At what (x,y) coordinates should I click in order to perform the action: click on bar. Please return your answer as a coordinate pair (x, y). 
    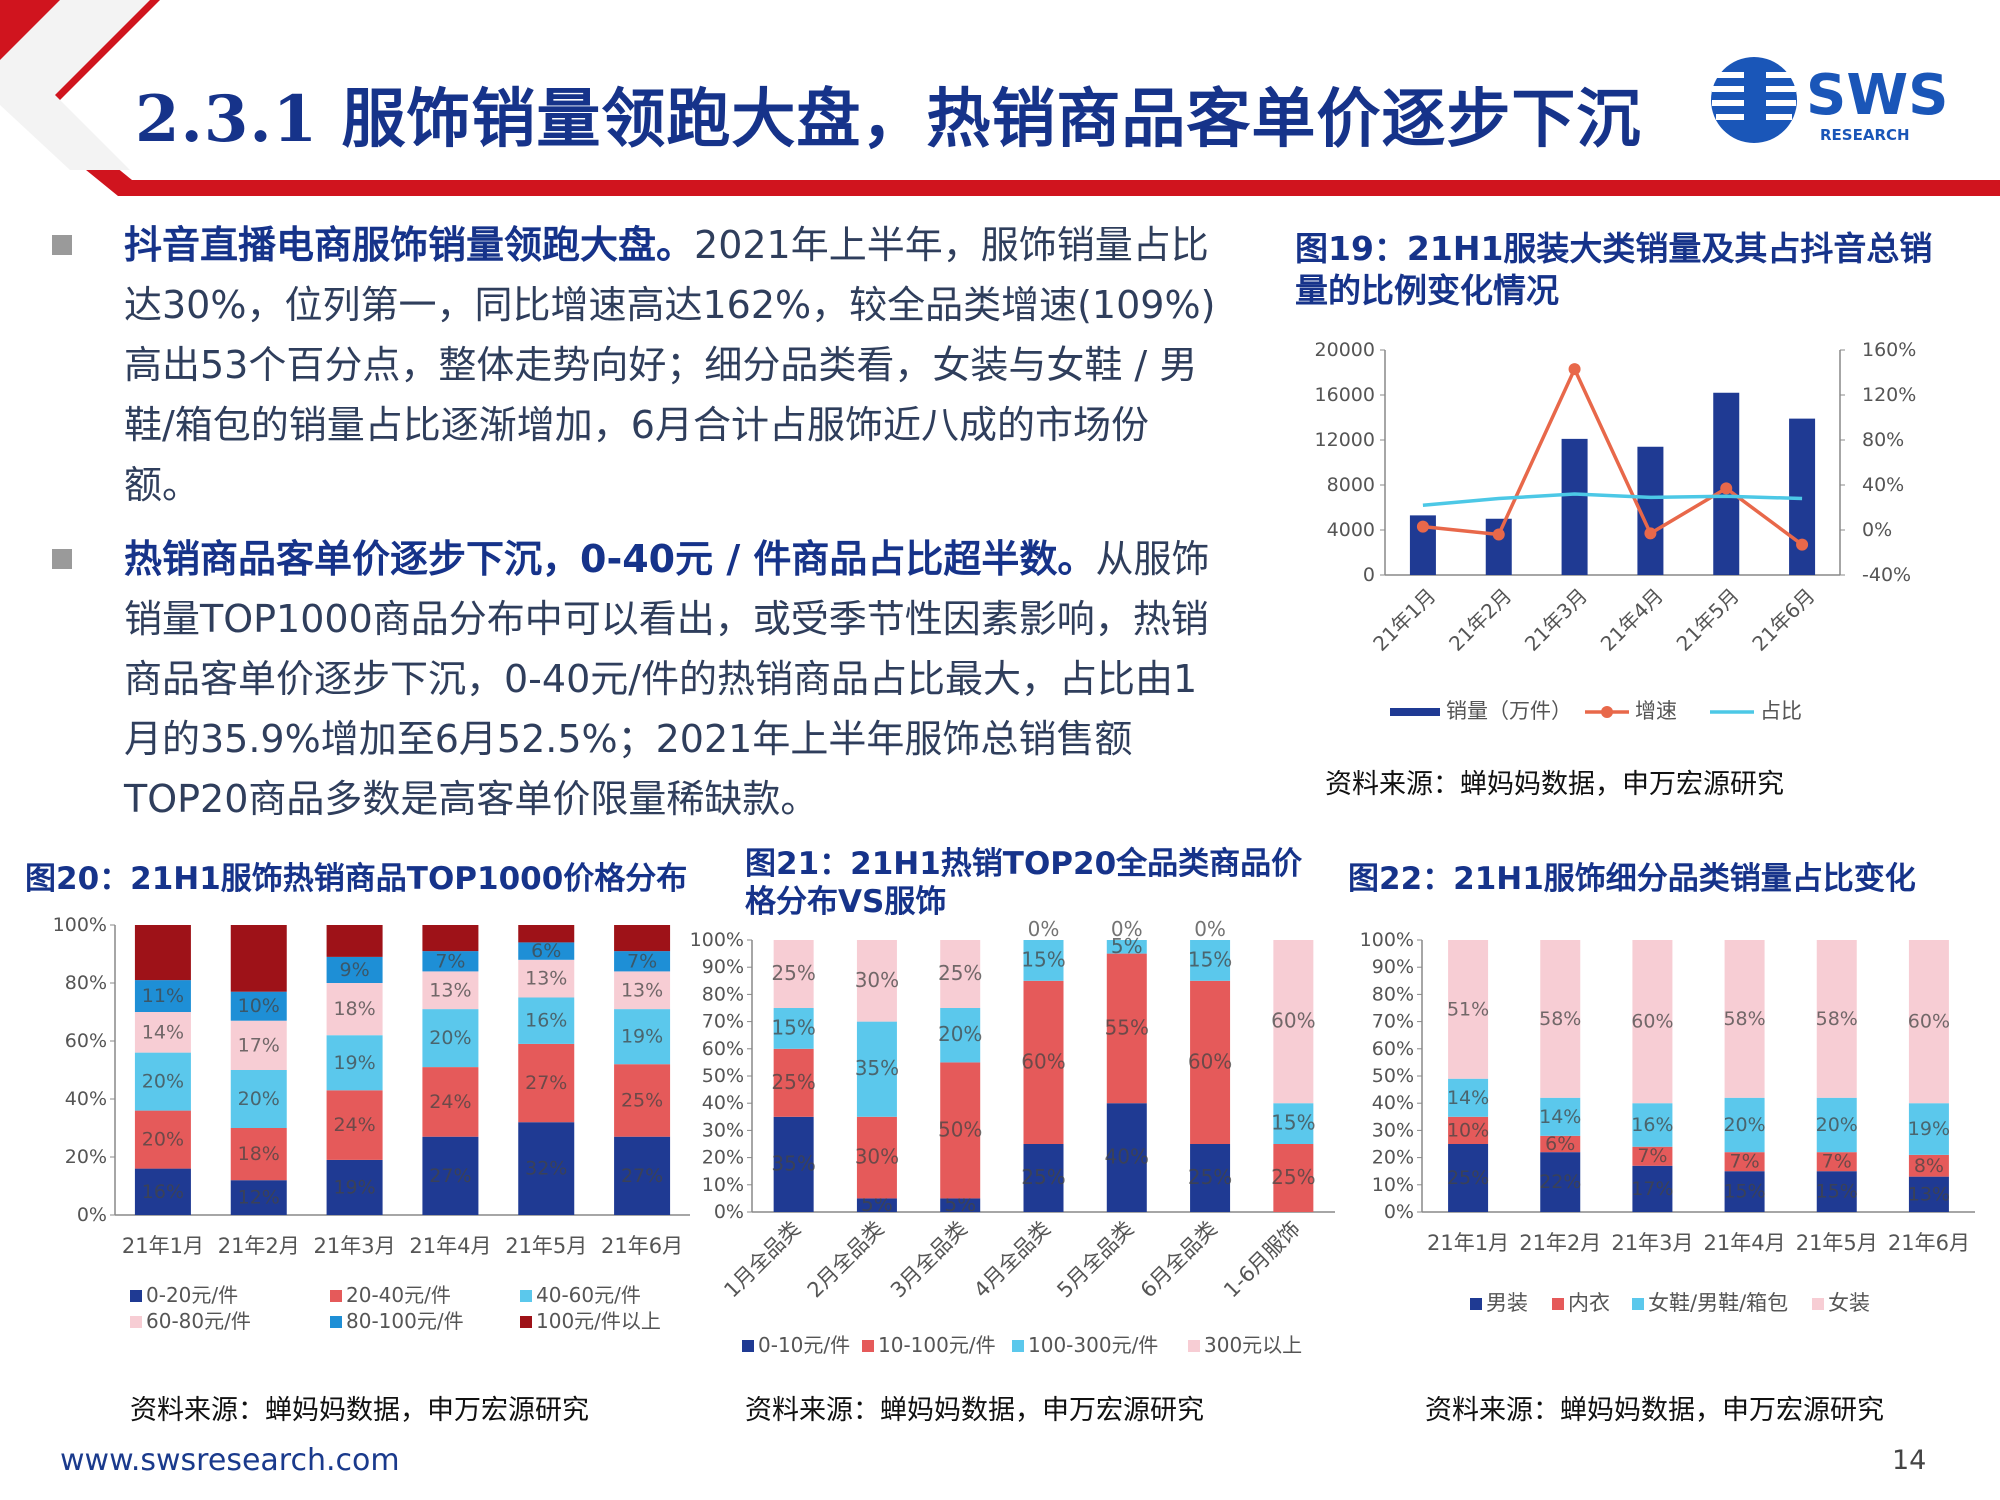
    Looking at the image, I should click on (1574, 506).